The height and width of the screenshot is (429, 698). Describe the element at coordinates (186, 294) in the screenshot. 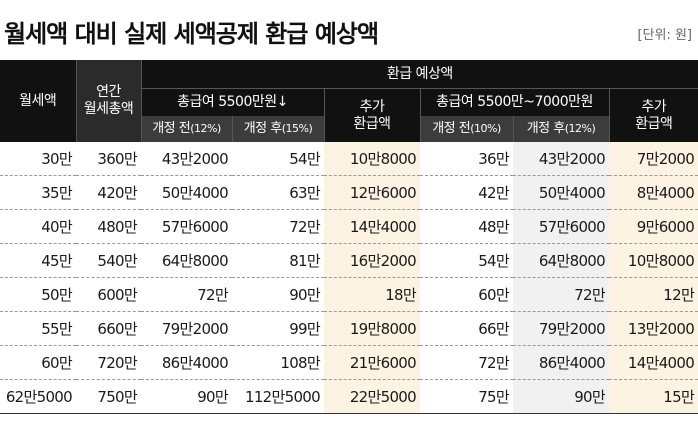

I see `cell-before-1: 72만` at that location.